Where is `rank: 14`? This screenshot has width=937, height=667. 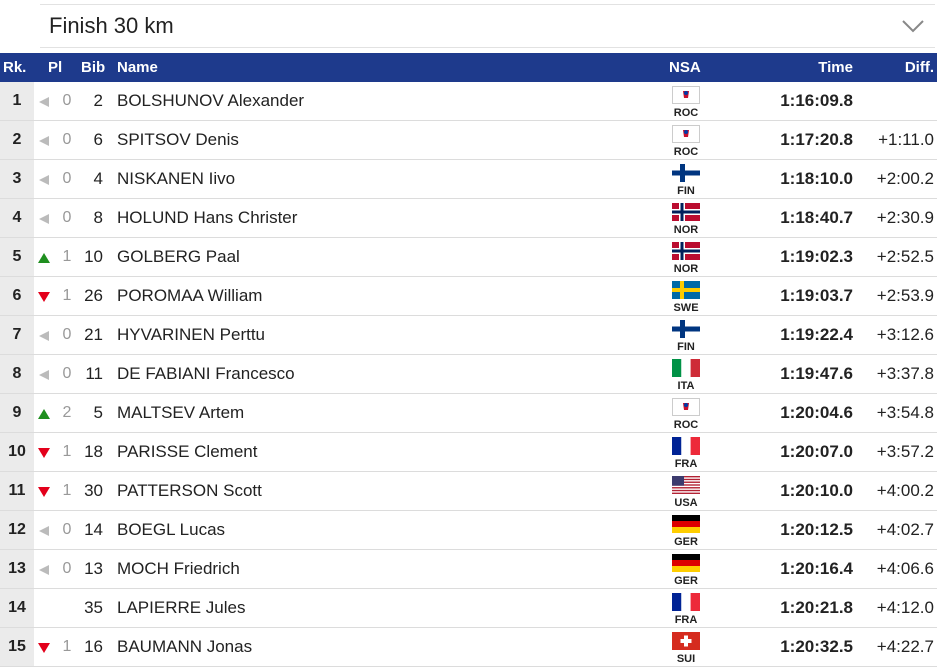
rank: 14 is located at coordinates (17, 608).